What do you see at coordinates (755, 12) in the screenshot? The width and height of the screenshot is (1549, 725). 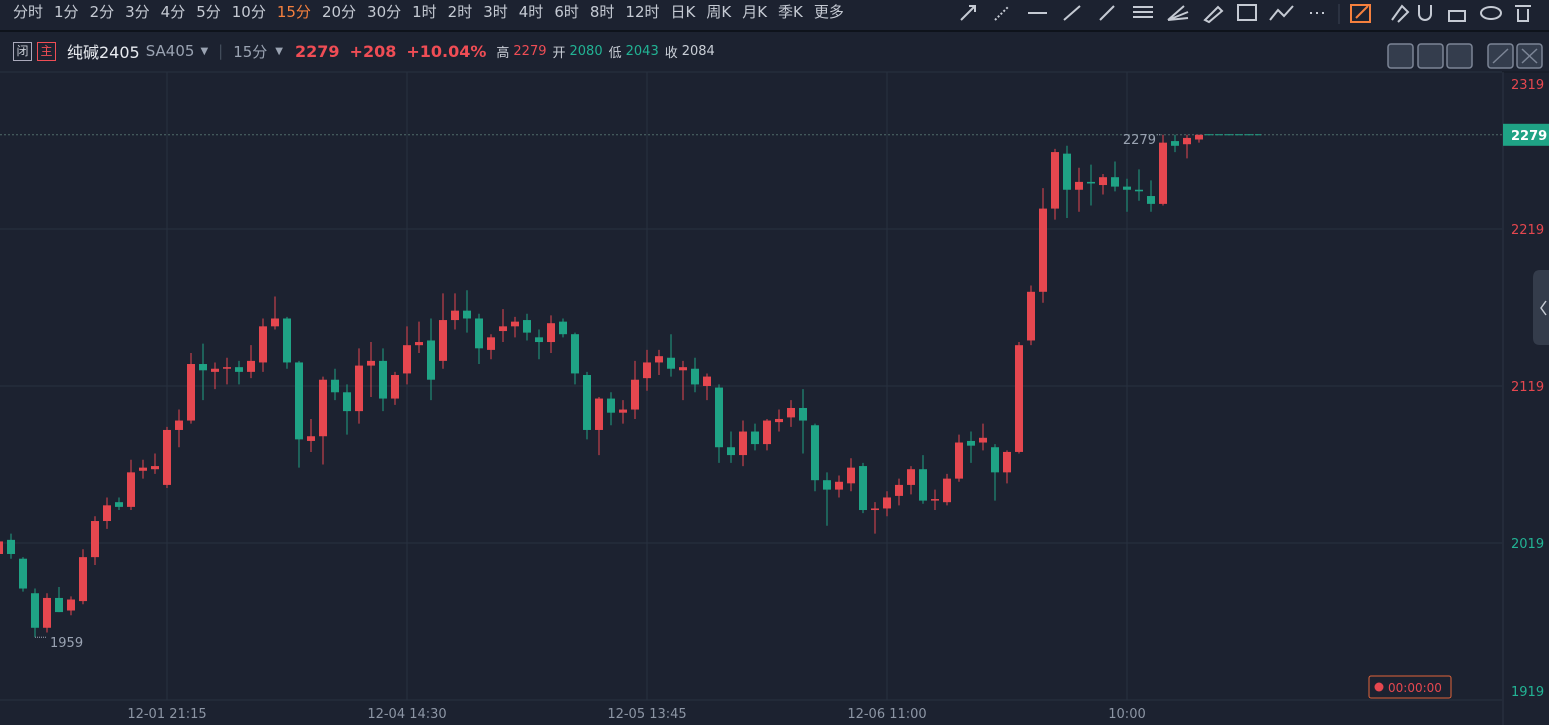 I see `period-button: 月K` at bounding box center [755, 12].